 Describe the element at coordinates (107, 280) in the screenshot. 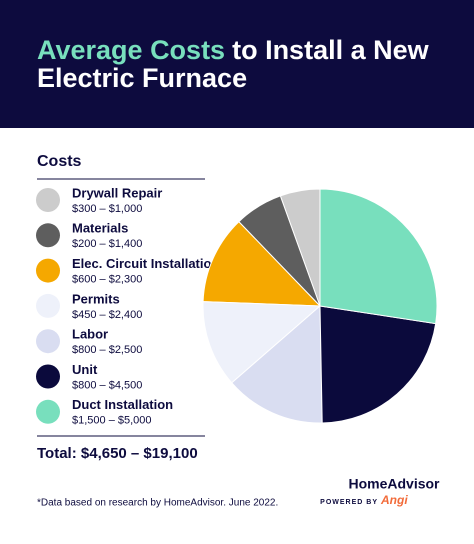

I see `legend-range: $600 – $2,300` at that location.